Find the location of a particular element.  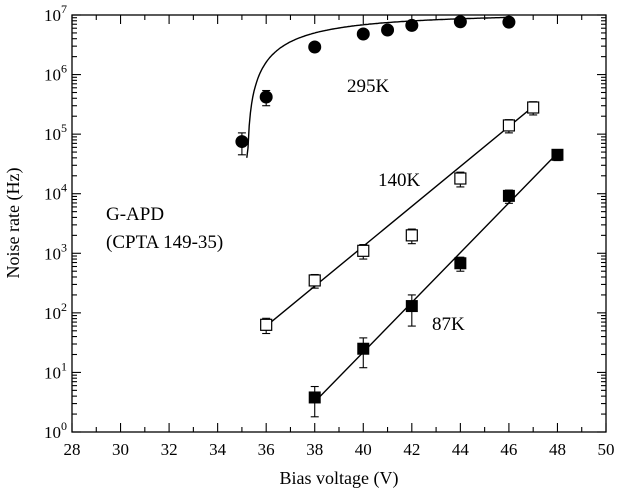

x-tick-label: 44 is located at coordinates (461, 449).